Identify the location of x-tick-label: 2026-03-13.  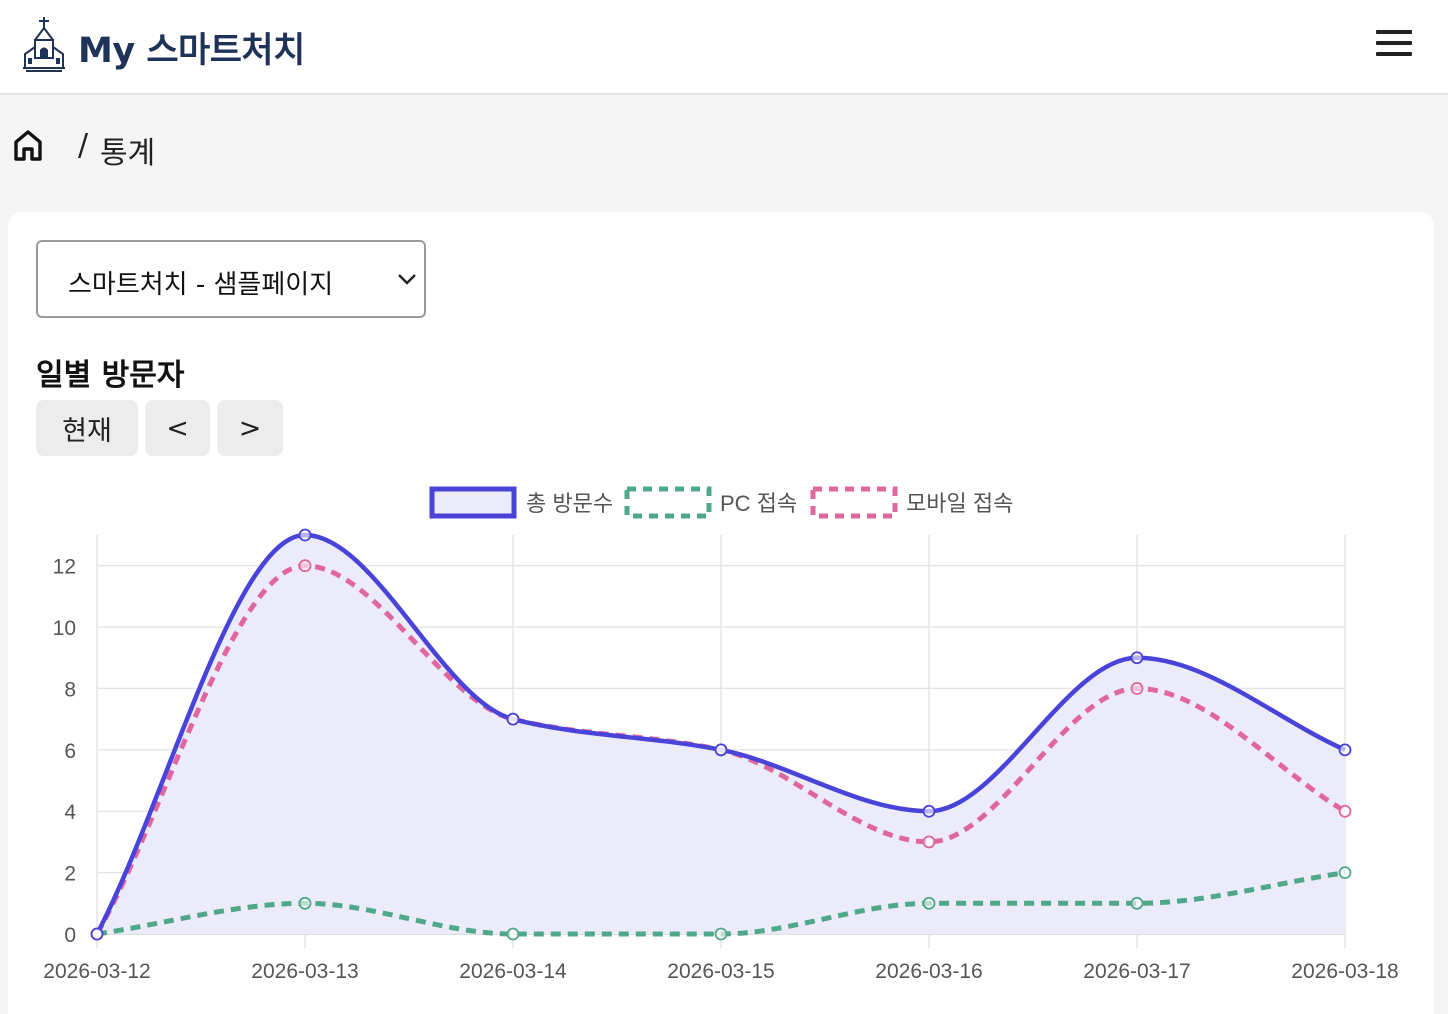
(304, 971).